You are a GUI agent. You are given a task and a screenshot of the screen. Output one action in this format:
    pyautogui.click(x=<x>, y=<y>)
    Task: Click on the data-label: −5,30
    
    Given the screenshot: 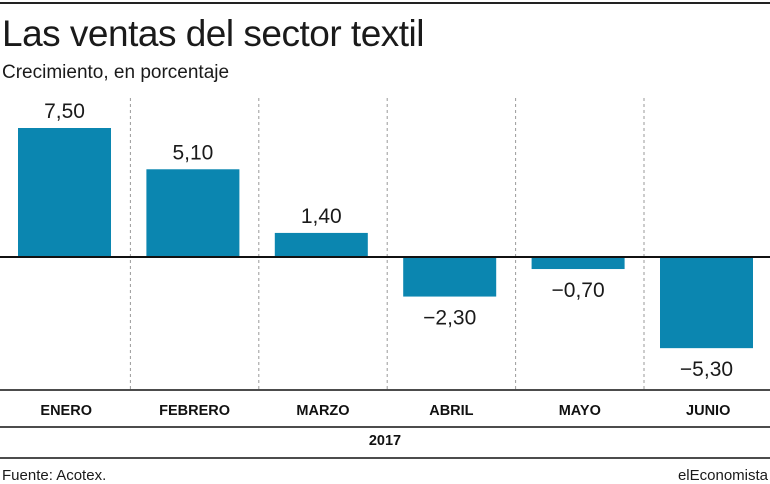 What is the action you would take?
    pyautogui.click(x=706, y=369)
    